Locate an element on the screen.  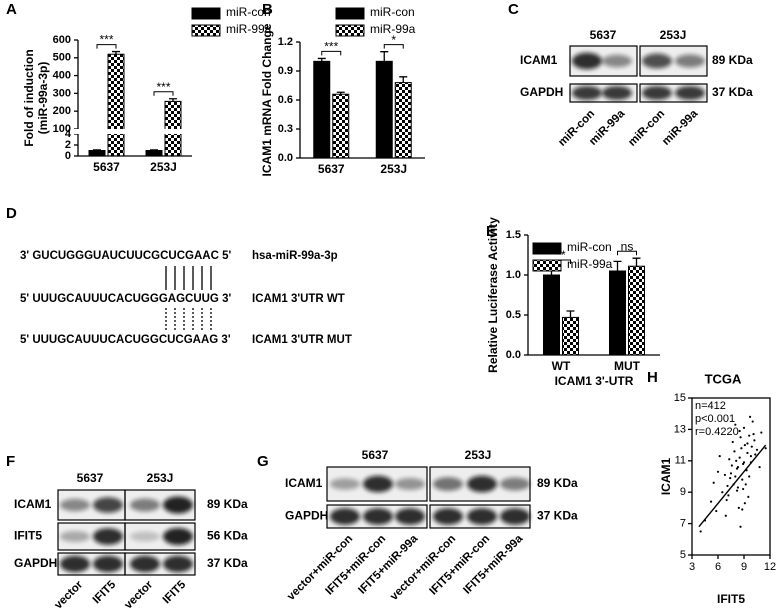
lane-label: miR-99a is located at coordinates (680, 127).